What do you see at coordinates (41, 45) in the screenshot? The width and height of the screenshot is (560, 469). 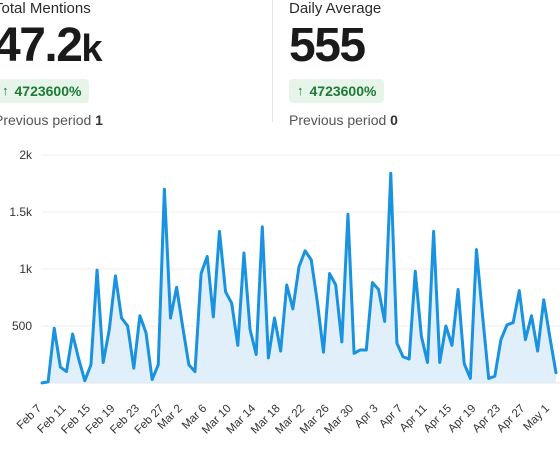 I see `stat-number: 47.2` at bounding box center [41, 45].